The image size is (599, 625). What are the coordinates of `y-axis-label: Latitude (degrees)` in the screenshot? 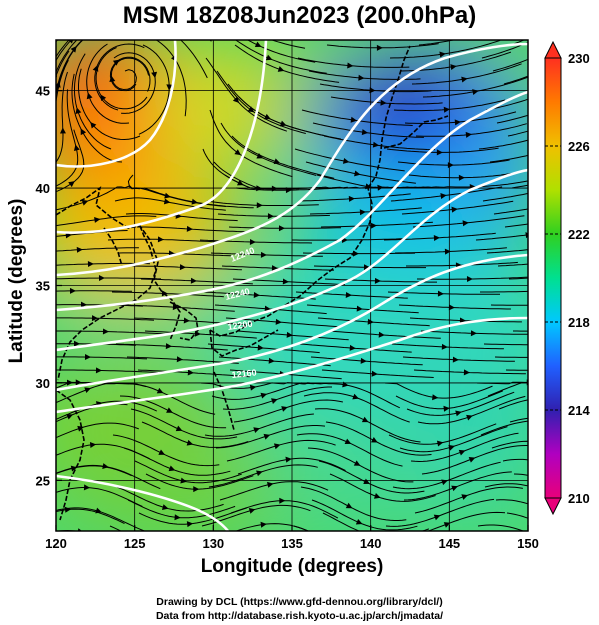 It's located at (16, 281).